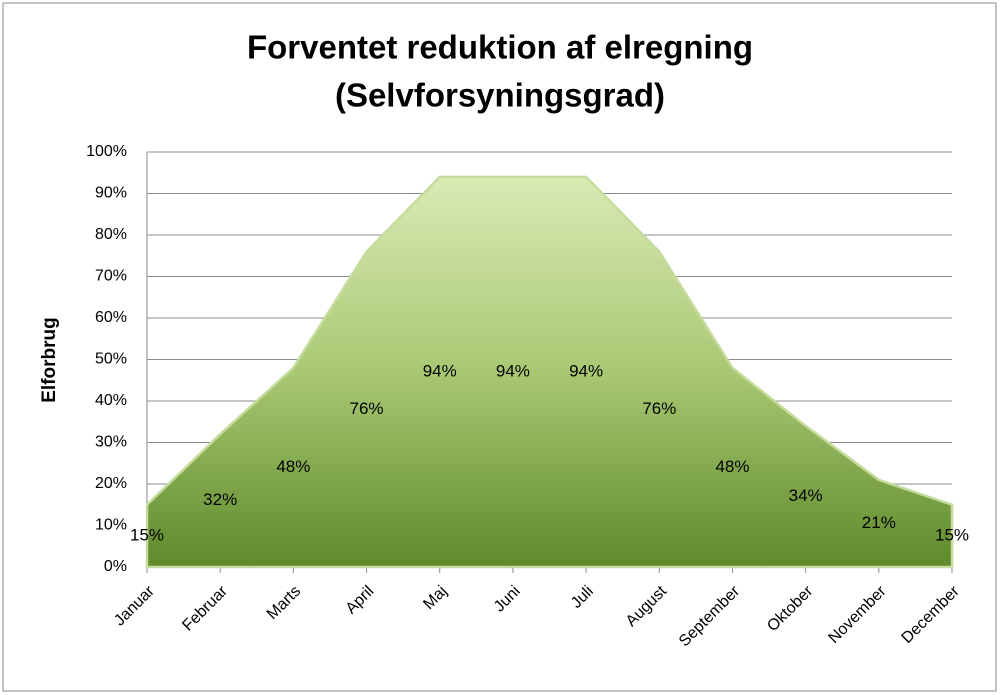  I want to click on y-tick-label: 20%, so click(111, 483).